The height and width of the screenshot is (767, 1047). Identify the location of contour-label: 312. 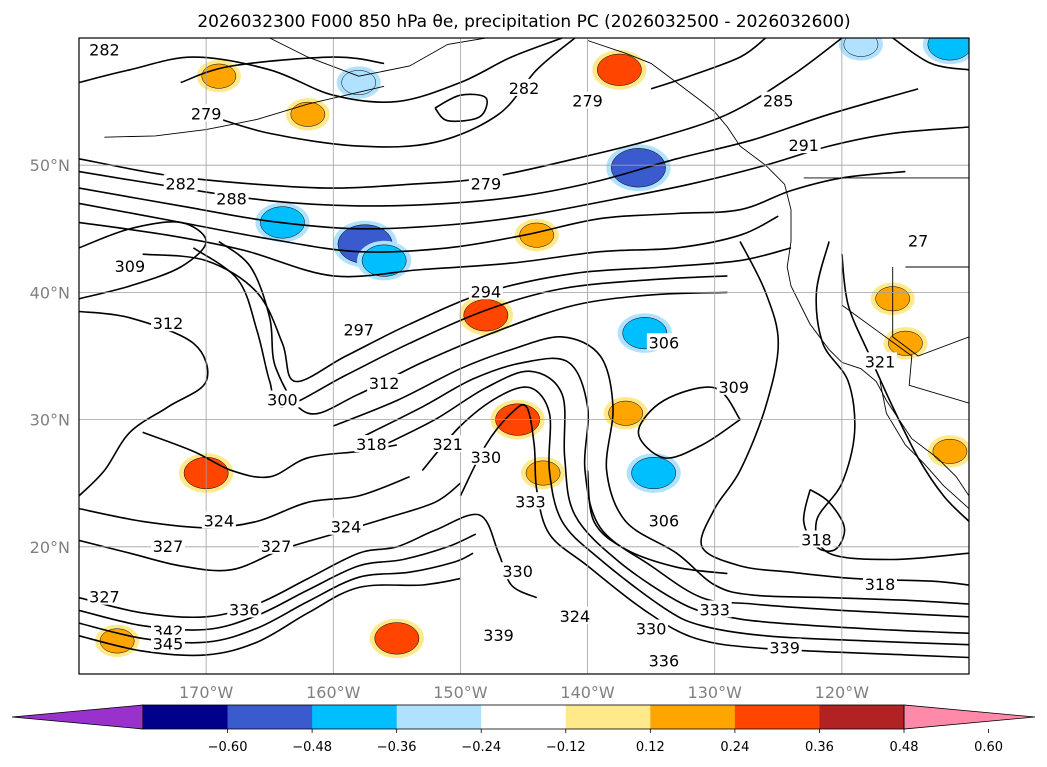
(384, 383).